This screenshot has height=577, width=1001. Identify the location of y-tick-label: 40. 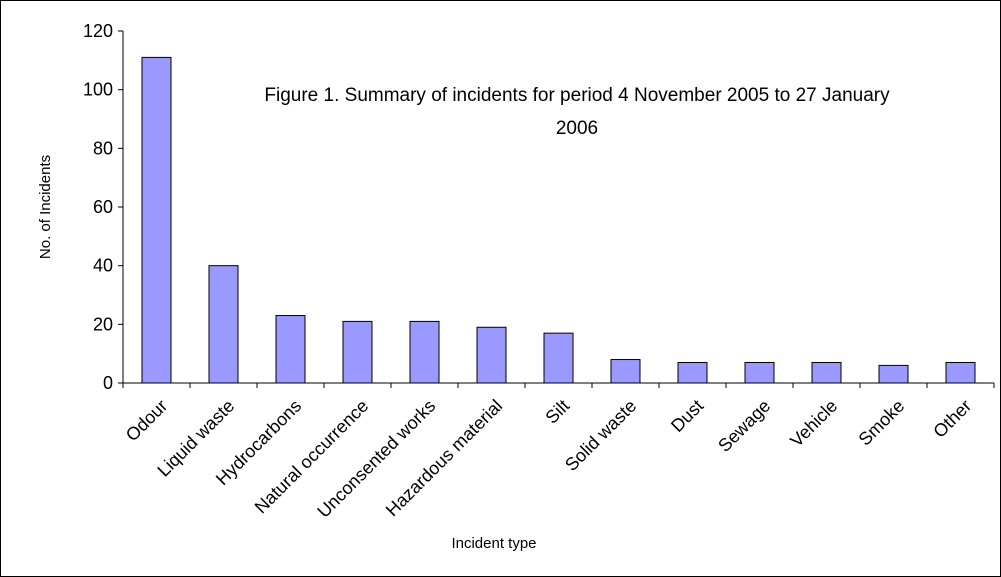
(103, 266).